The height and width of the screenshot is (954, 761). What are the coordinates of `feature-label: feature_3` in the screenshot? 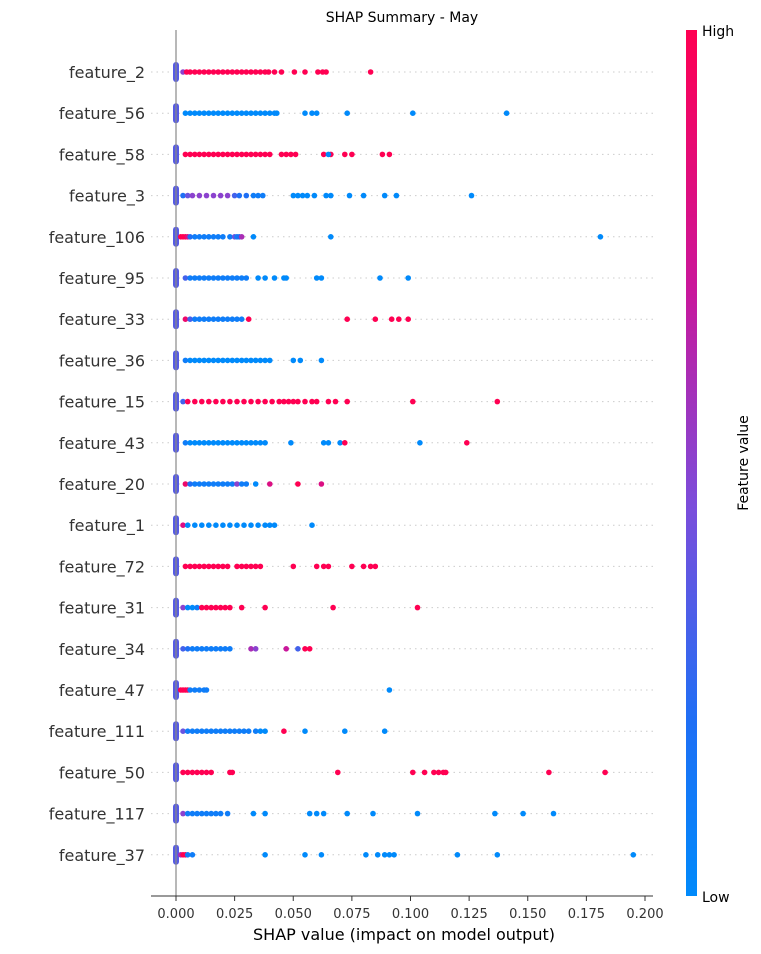 It's located at (107, 197).